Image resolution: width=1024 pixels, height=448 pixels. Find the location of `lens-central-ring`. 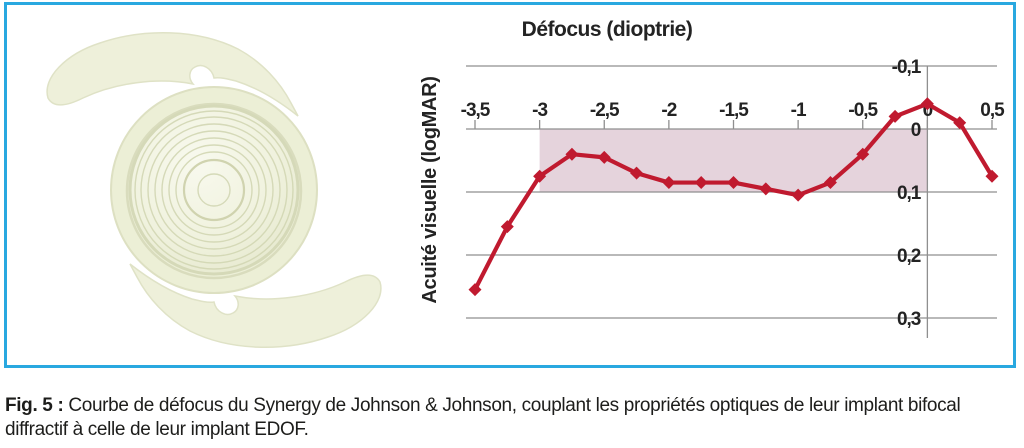

lens-central-ring is located at coordinates (214, 190).